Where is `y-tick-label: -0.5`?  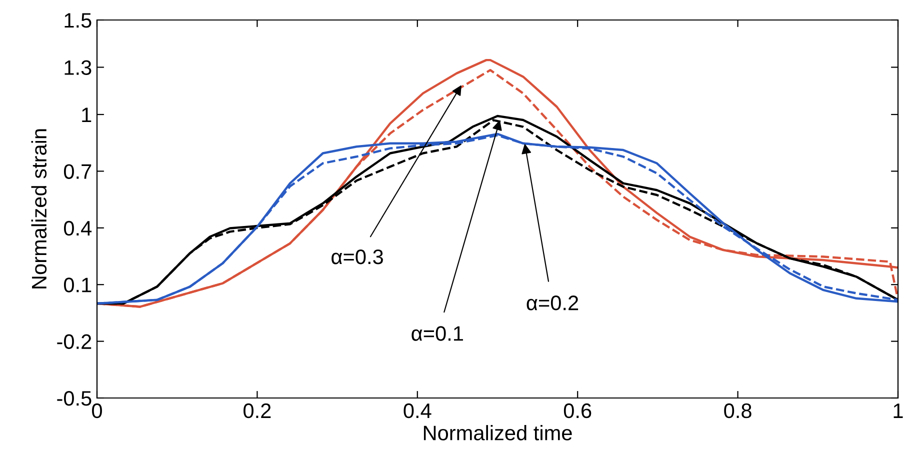
y-tick-label: -0.5 is located at coordinates (74, 398).